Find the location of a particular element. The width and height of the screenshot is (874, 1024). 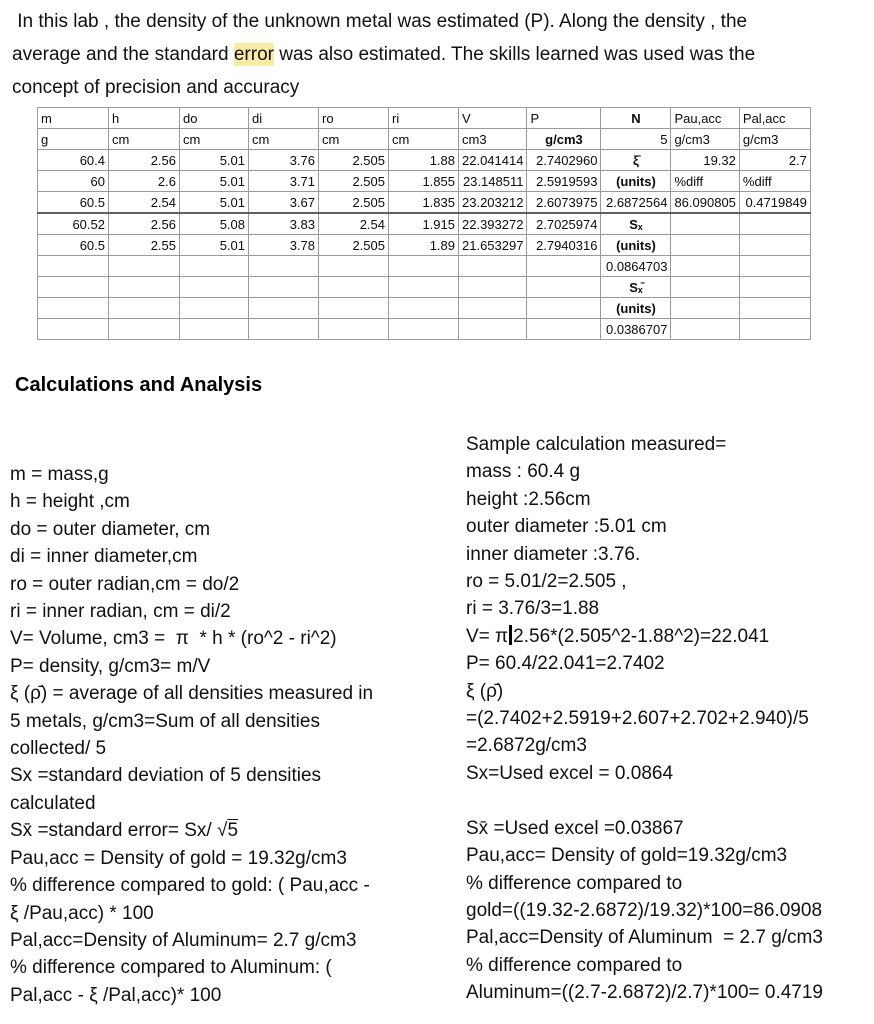

text-run: V= π is located at coordinates (487, 636).